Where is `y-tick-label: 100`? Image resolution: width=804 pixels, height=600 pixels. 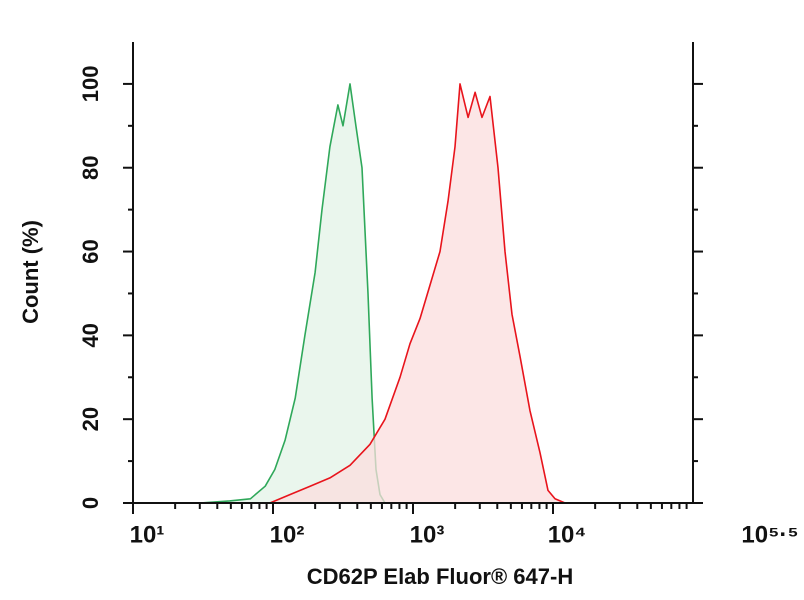 y-tick-label: 100 is located at coordinates (90, 84).